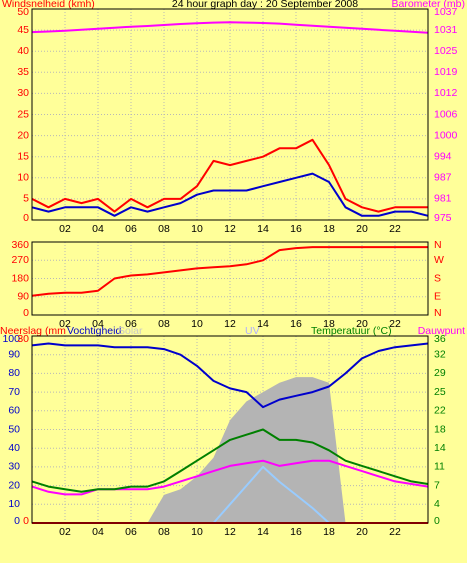 The image size is (467, 563). What do you see at coordinates (446, 135) in the screenshot?
I see `y2-tick-label: 1000` at bounding box center [446, 135].